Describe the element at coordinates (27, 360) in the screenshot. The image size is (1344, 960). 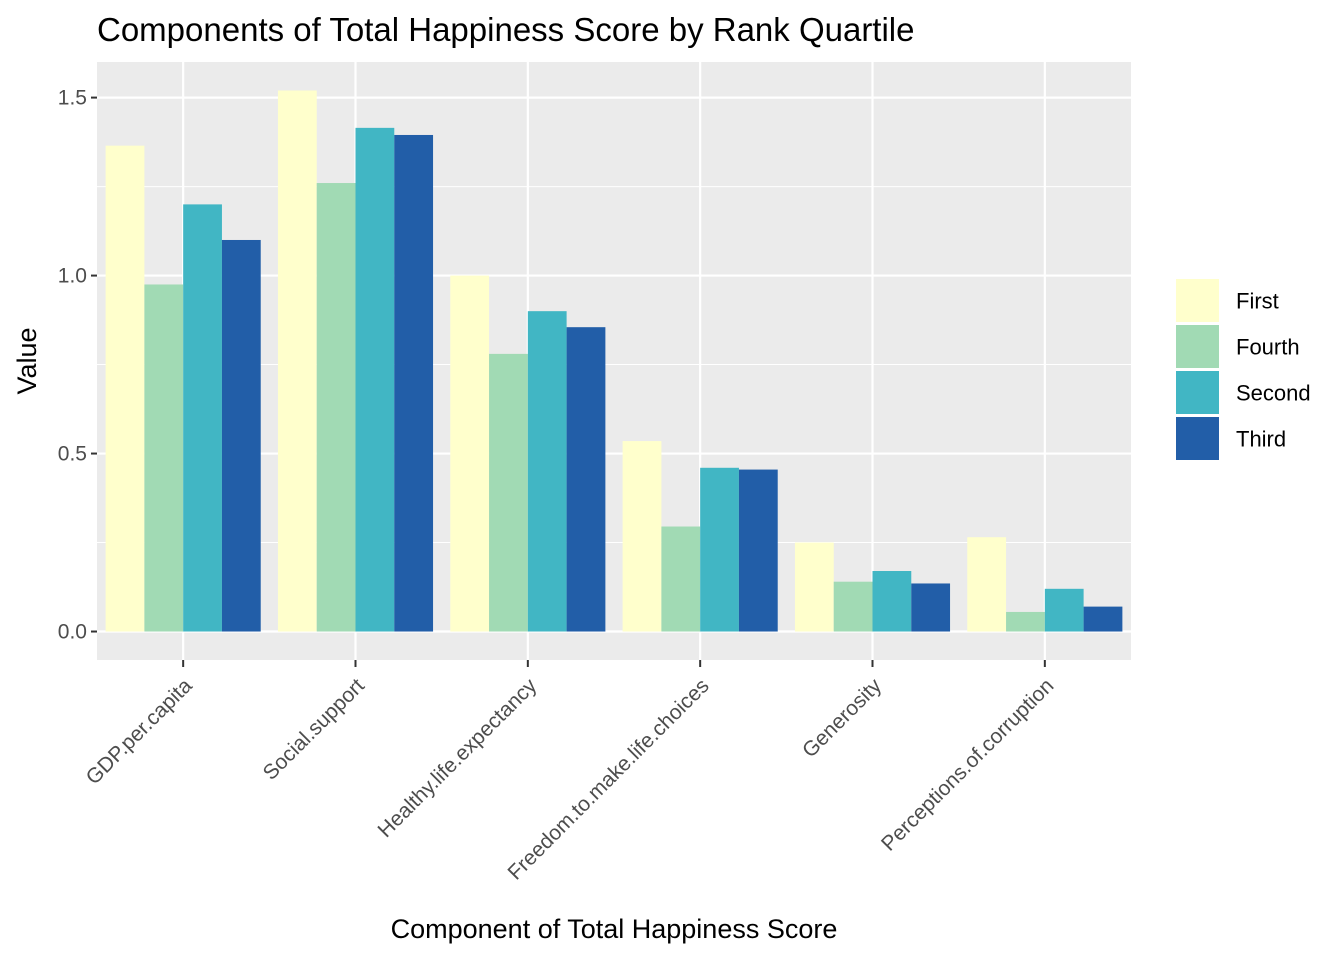
I see `y-axis-title: Value` at that location.